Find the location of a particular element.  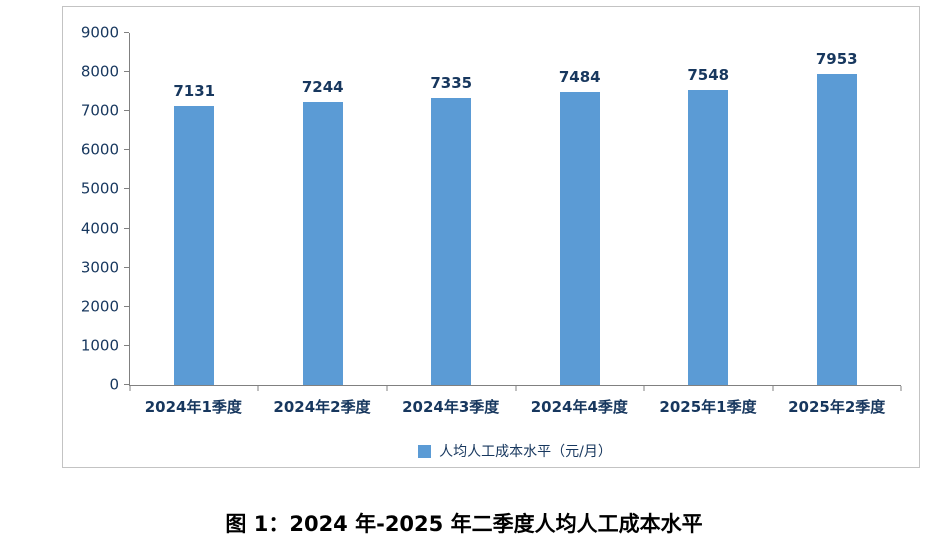

y-tick-label: 8000 is located at coordinates (99, 71).